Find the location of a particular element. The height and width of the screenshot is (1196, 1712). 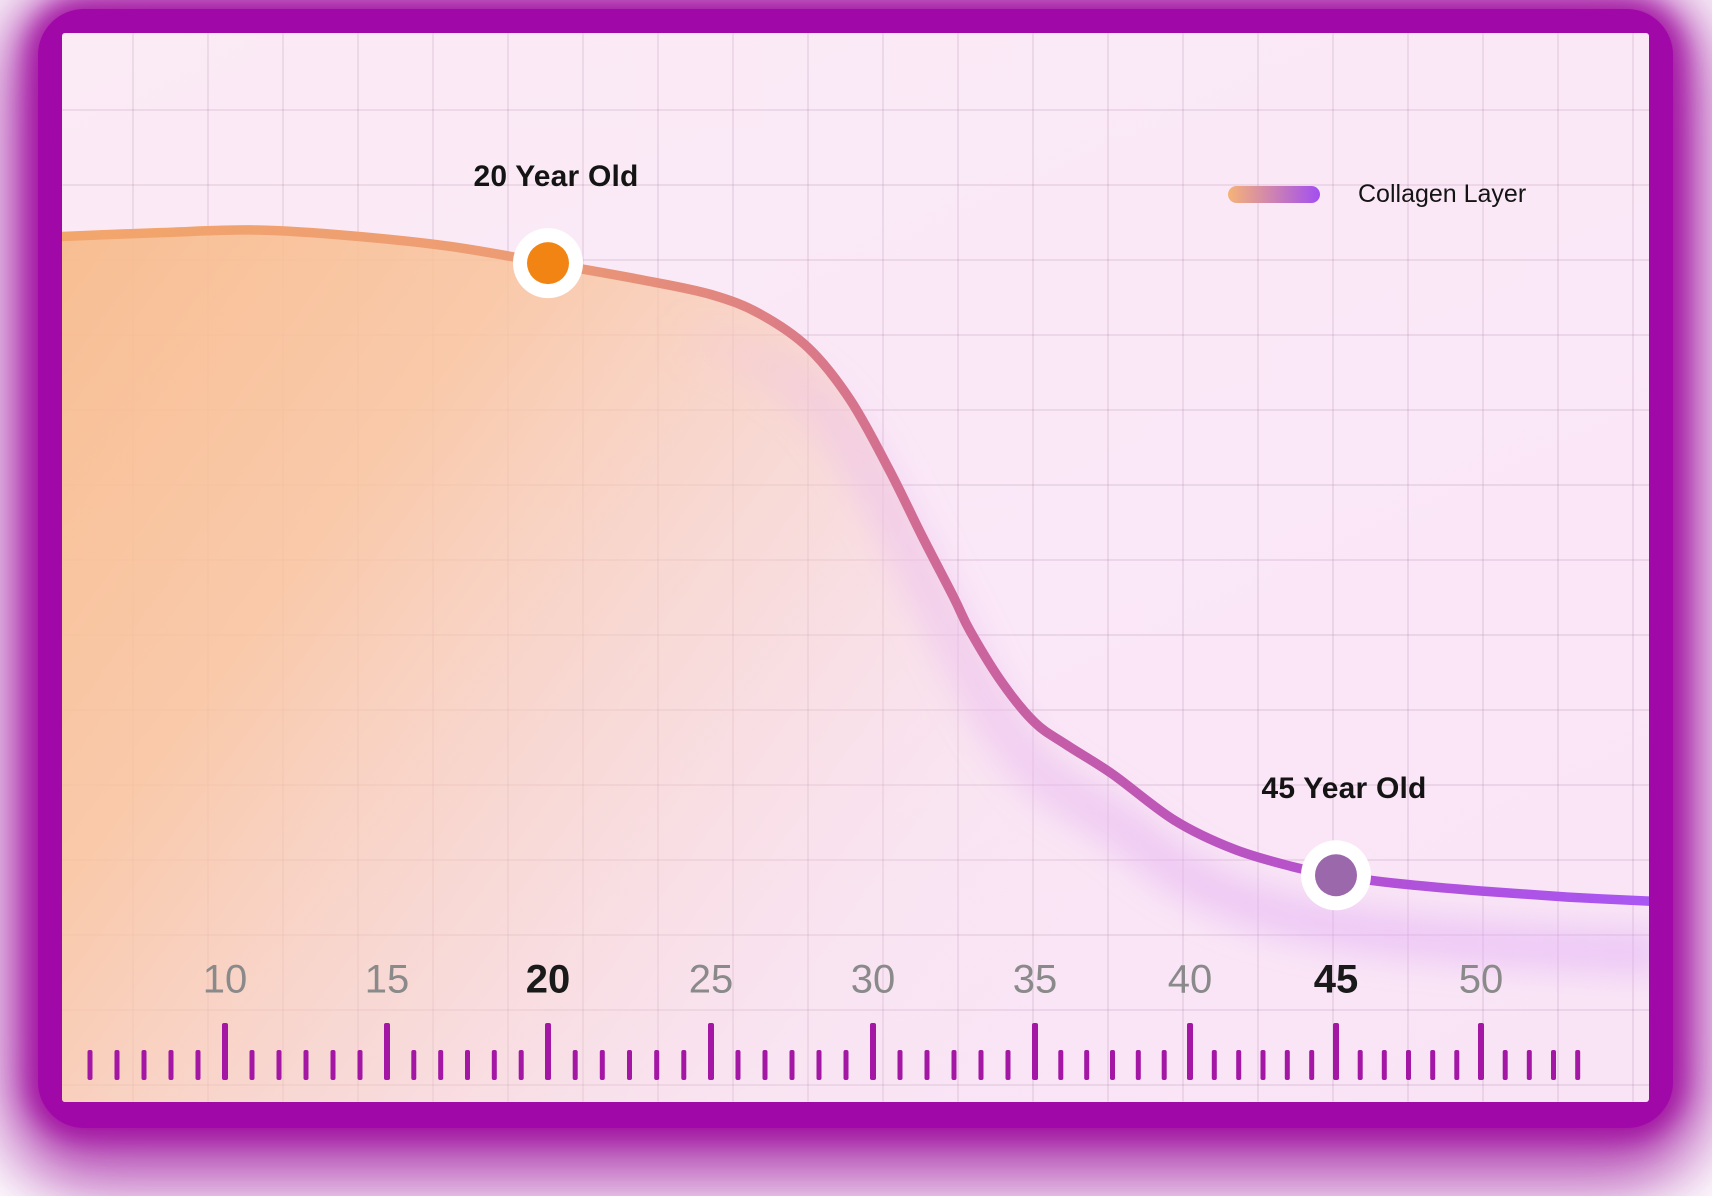

x-axis-label-35: 35 is located at coordinates (1035, 979).